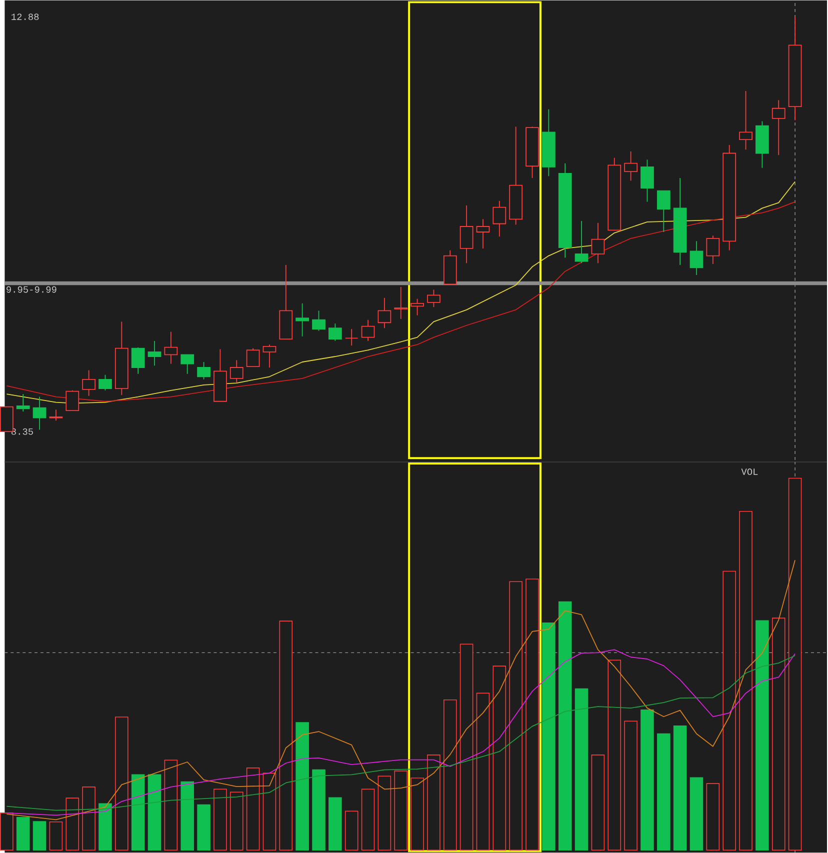 This screenshot has height=853, width=828. What do you see at coordinates (25, 17) in the screenshot?
I see `y-tick-label: 12.88` at bounding box center [25, 17].